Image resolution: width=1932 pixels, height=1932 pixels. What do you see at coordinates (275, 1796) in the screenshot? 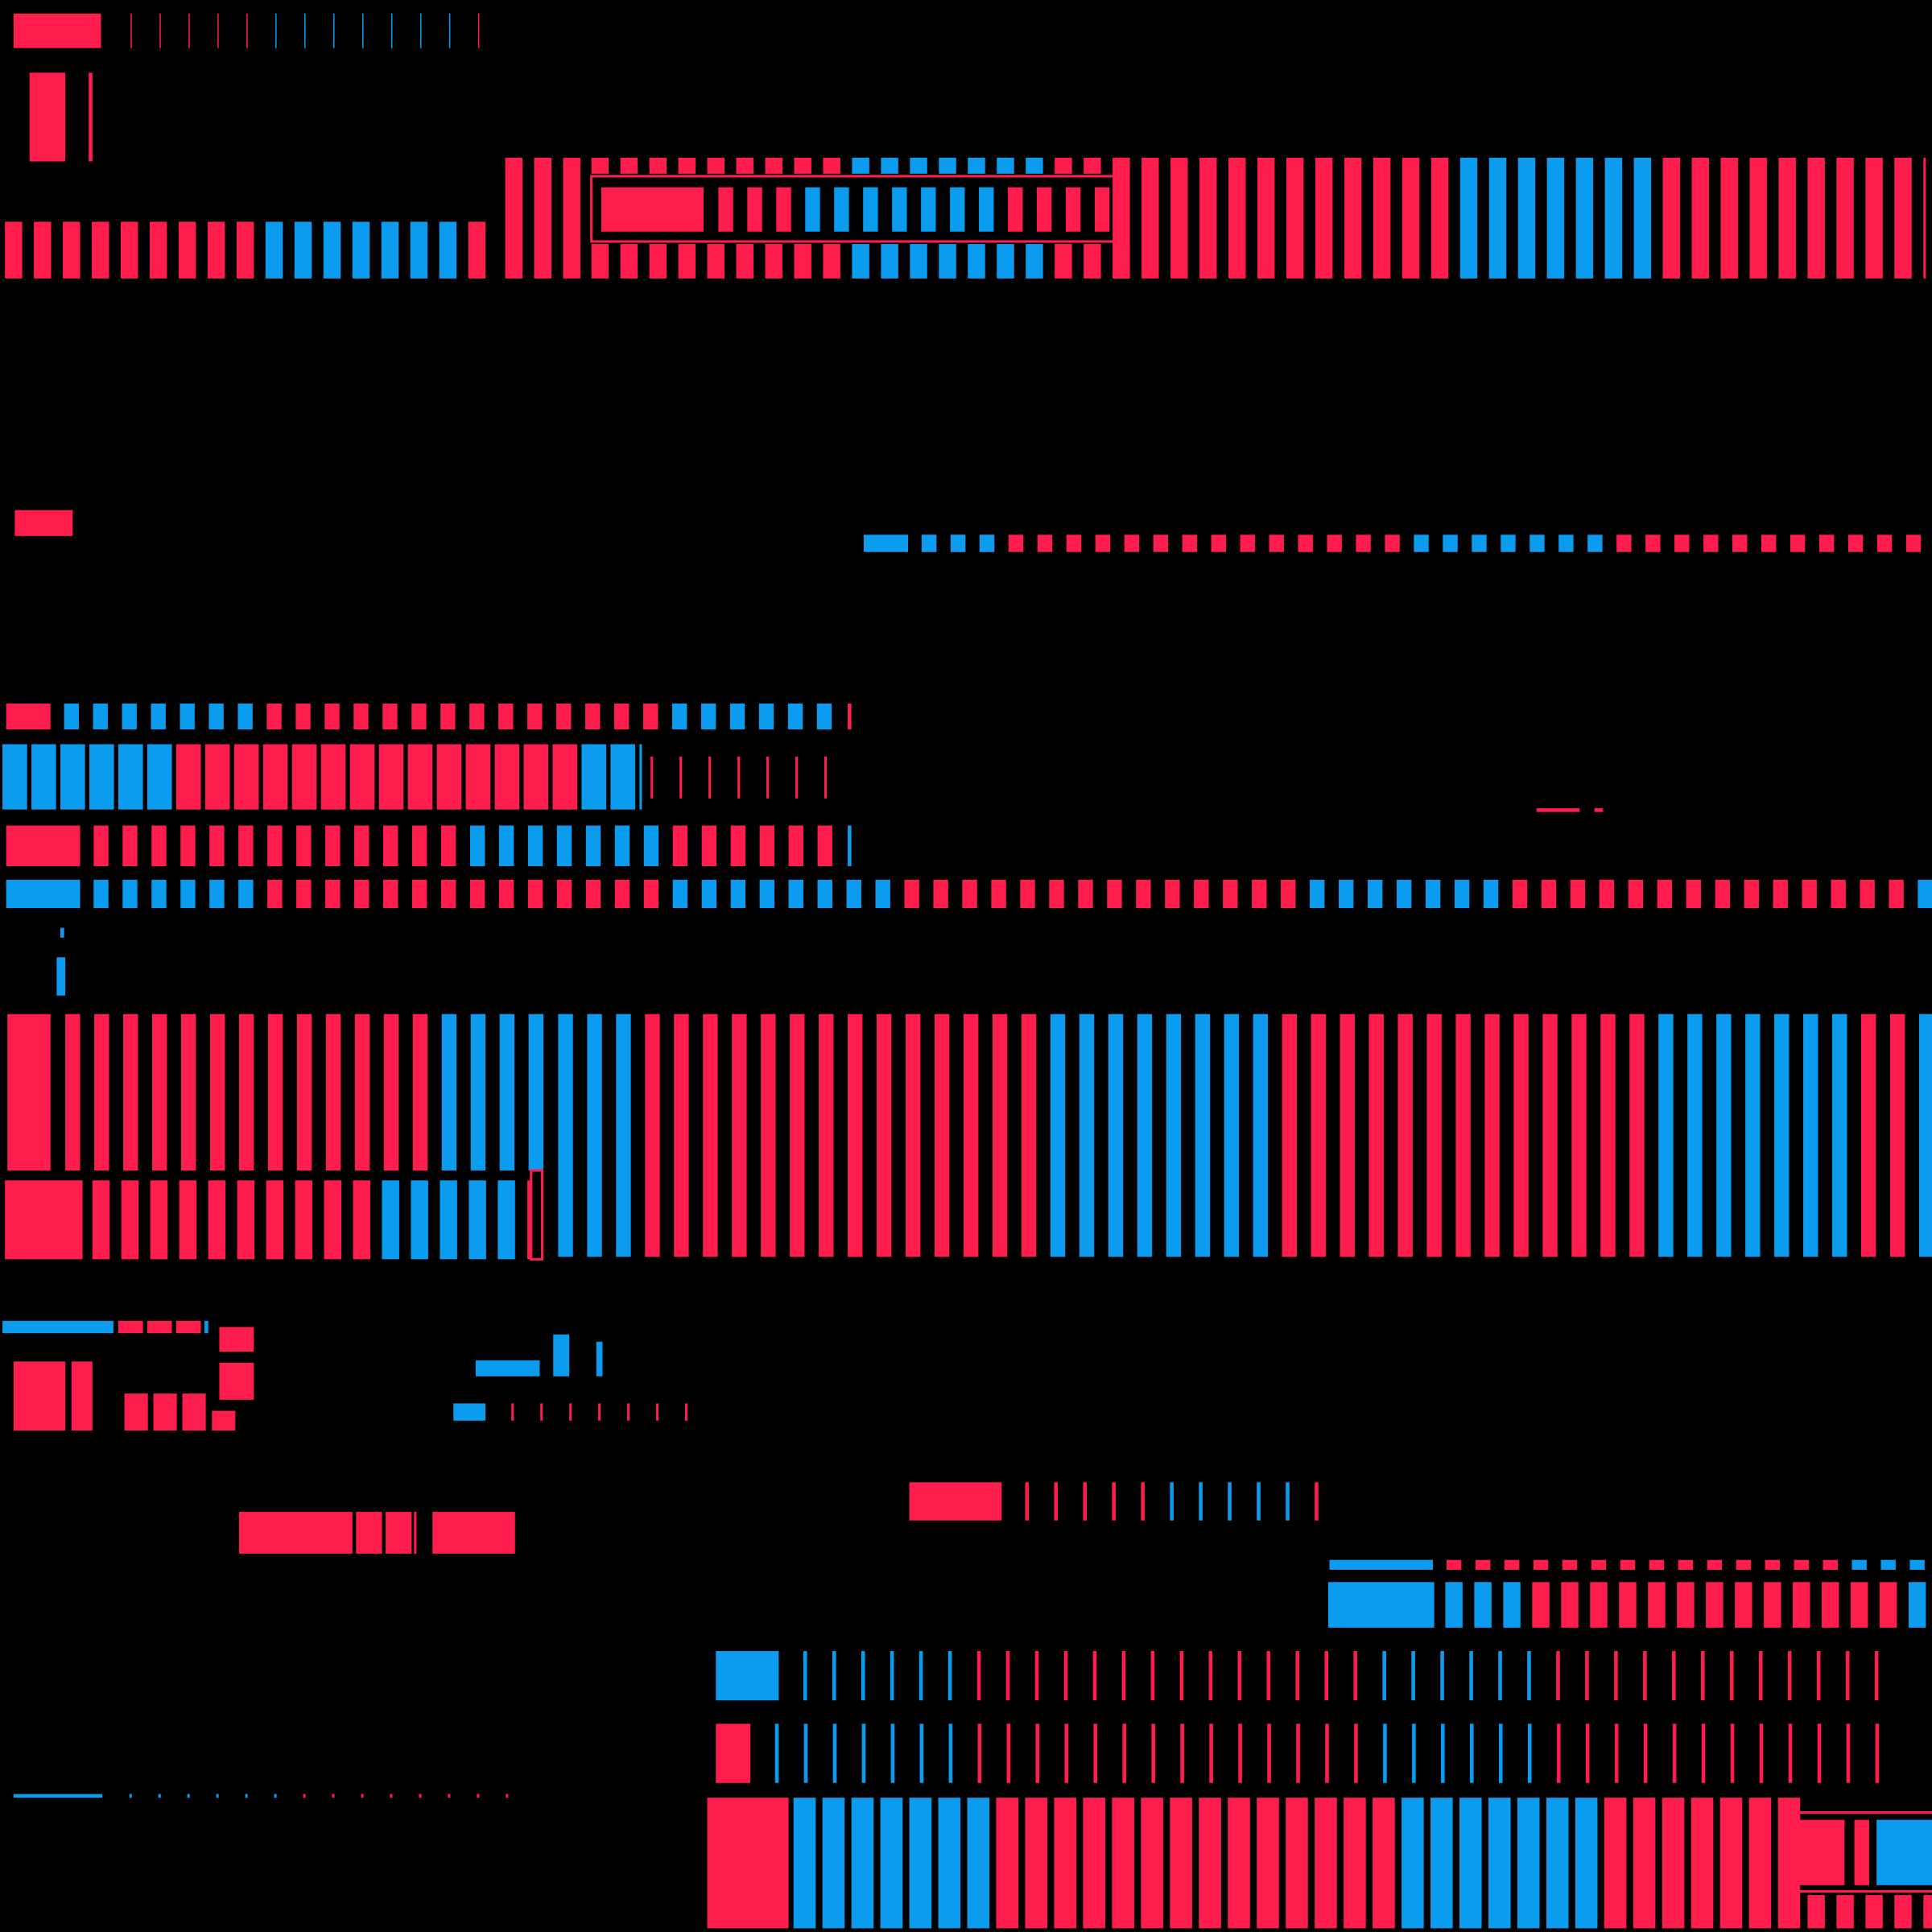
I see `dot` at bounding box center [275, 1796].